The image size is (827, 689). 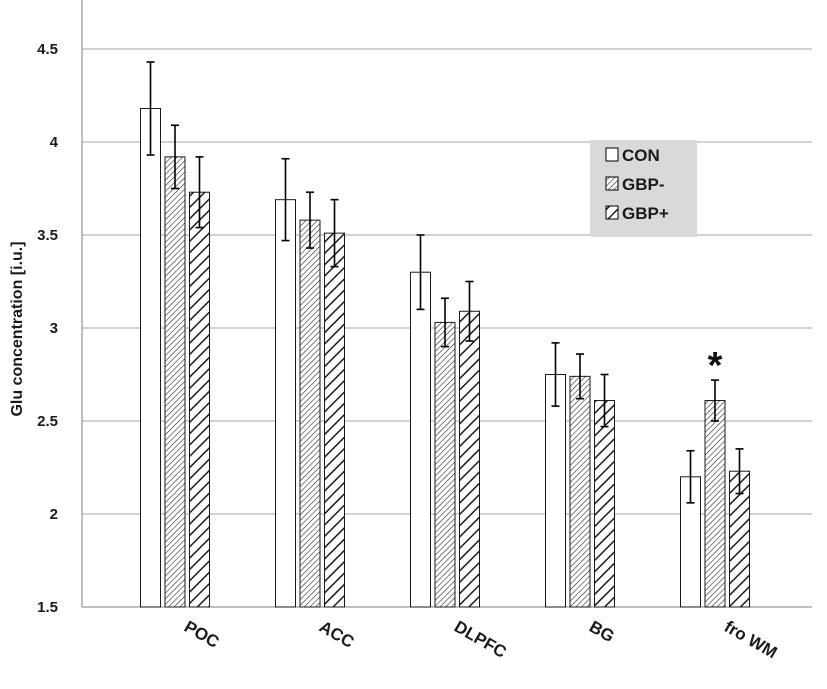 What do you see at coordinates (336, 634) in the screenshot?
I see `x-tick-label: ACC` at bounding box center [336, 634].